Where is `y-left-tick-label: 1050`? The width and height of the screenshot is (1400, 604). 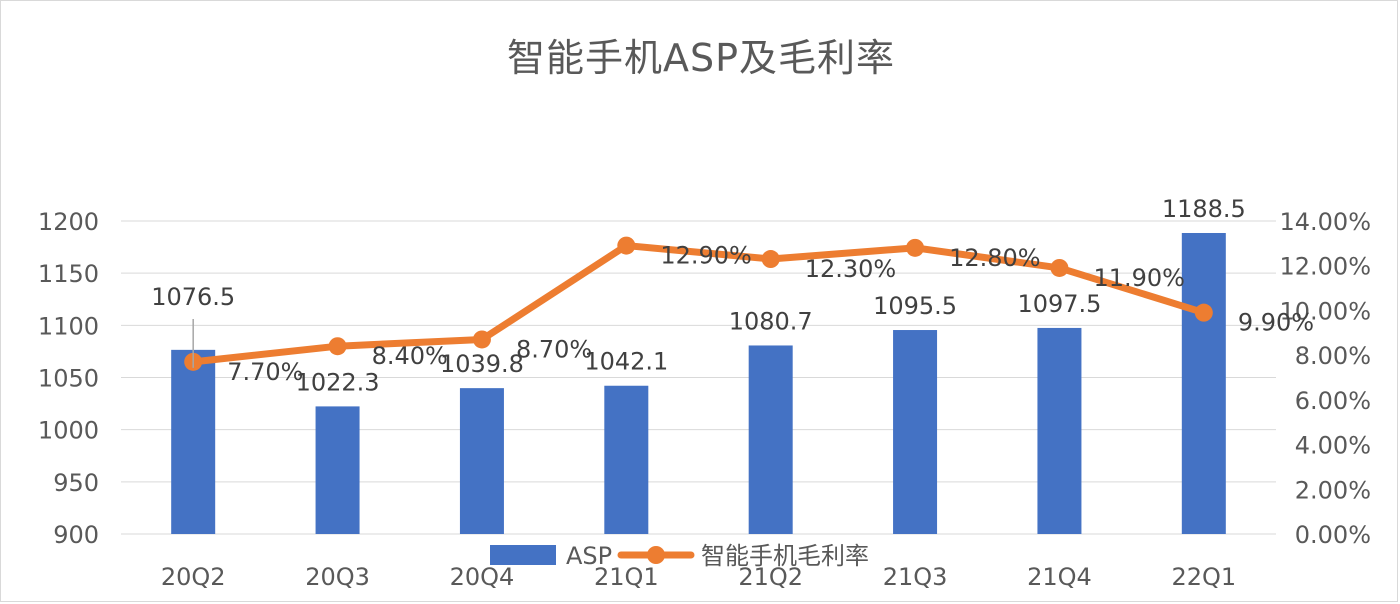
y-left-tick-label: 1050 is located at coordinates (68, 379).